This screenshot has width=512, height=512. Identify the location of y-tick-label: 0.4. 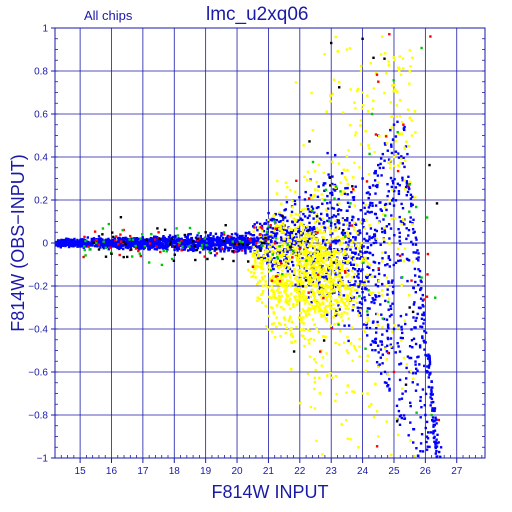
(41, 158).